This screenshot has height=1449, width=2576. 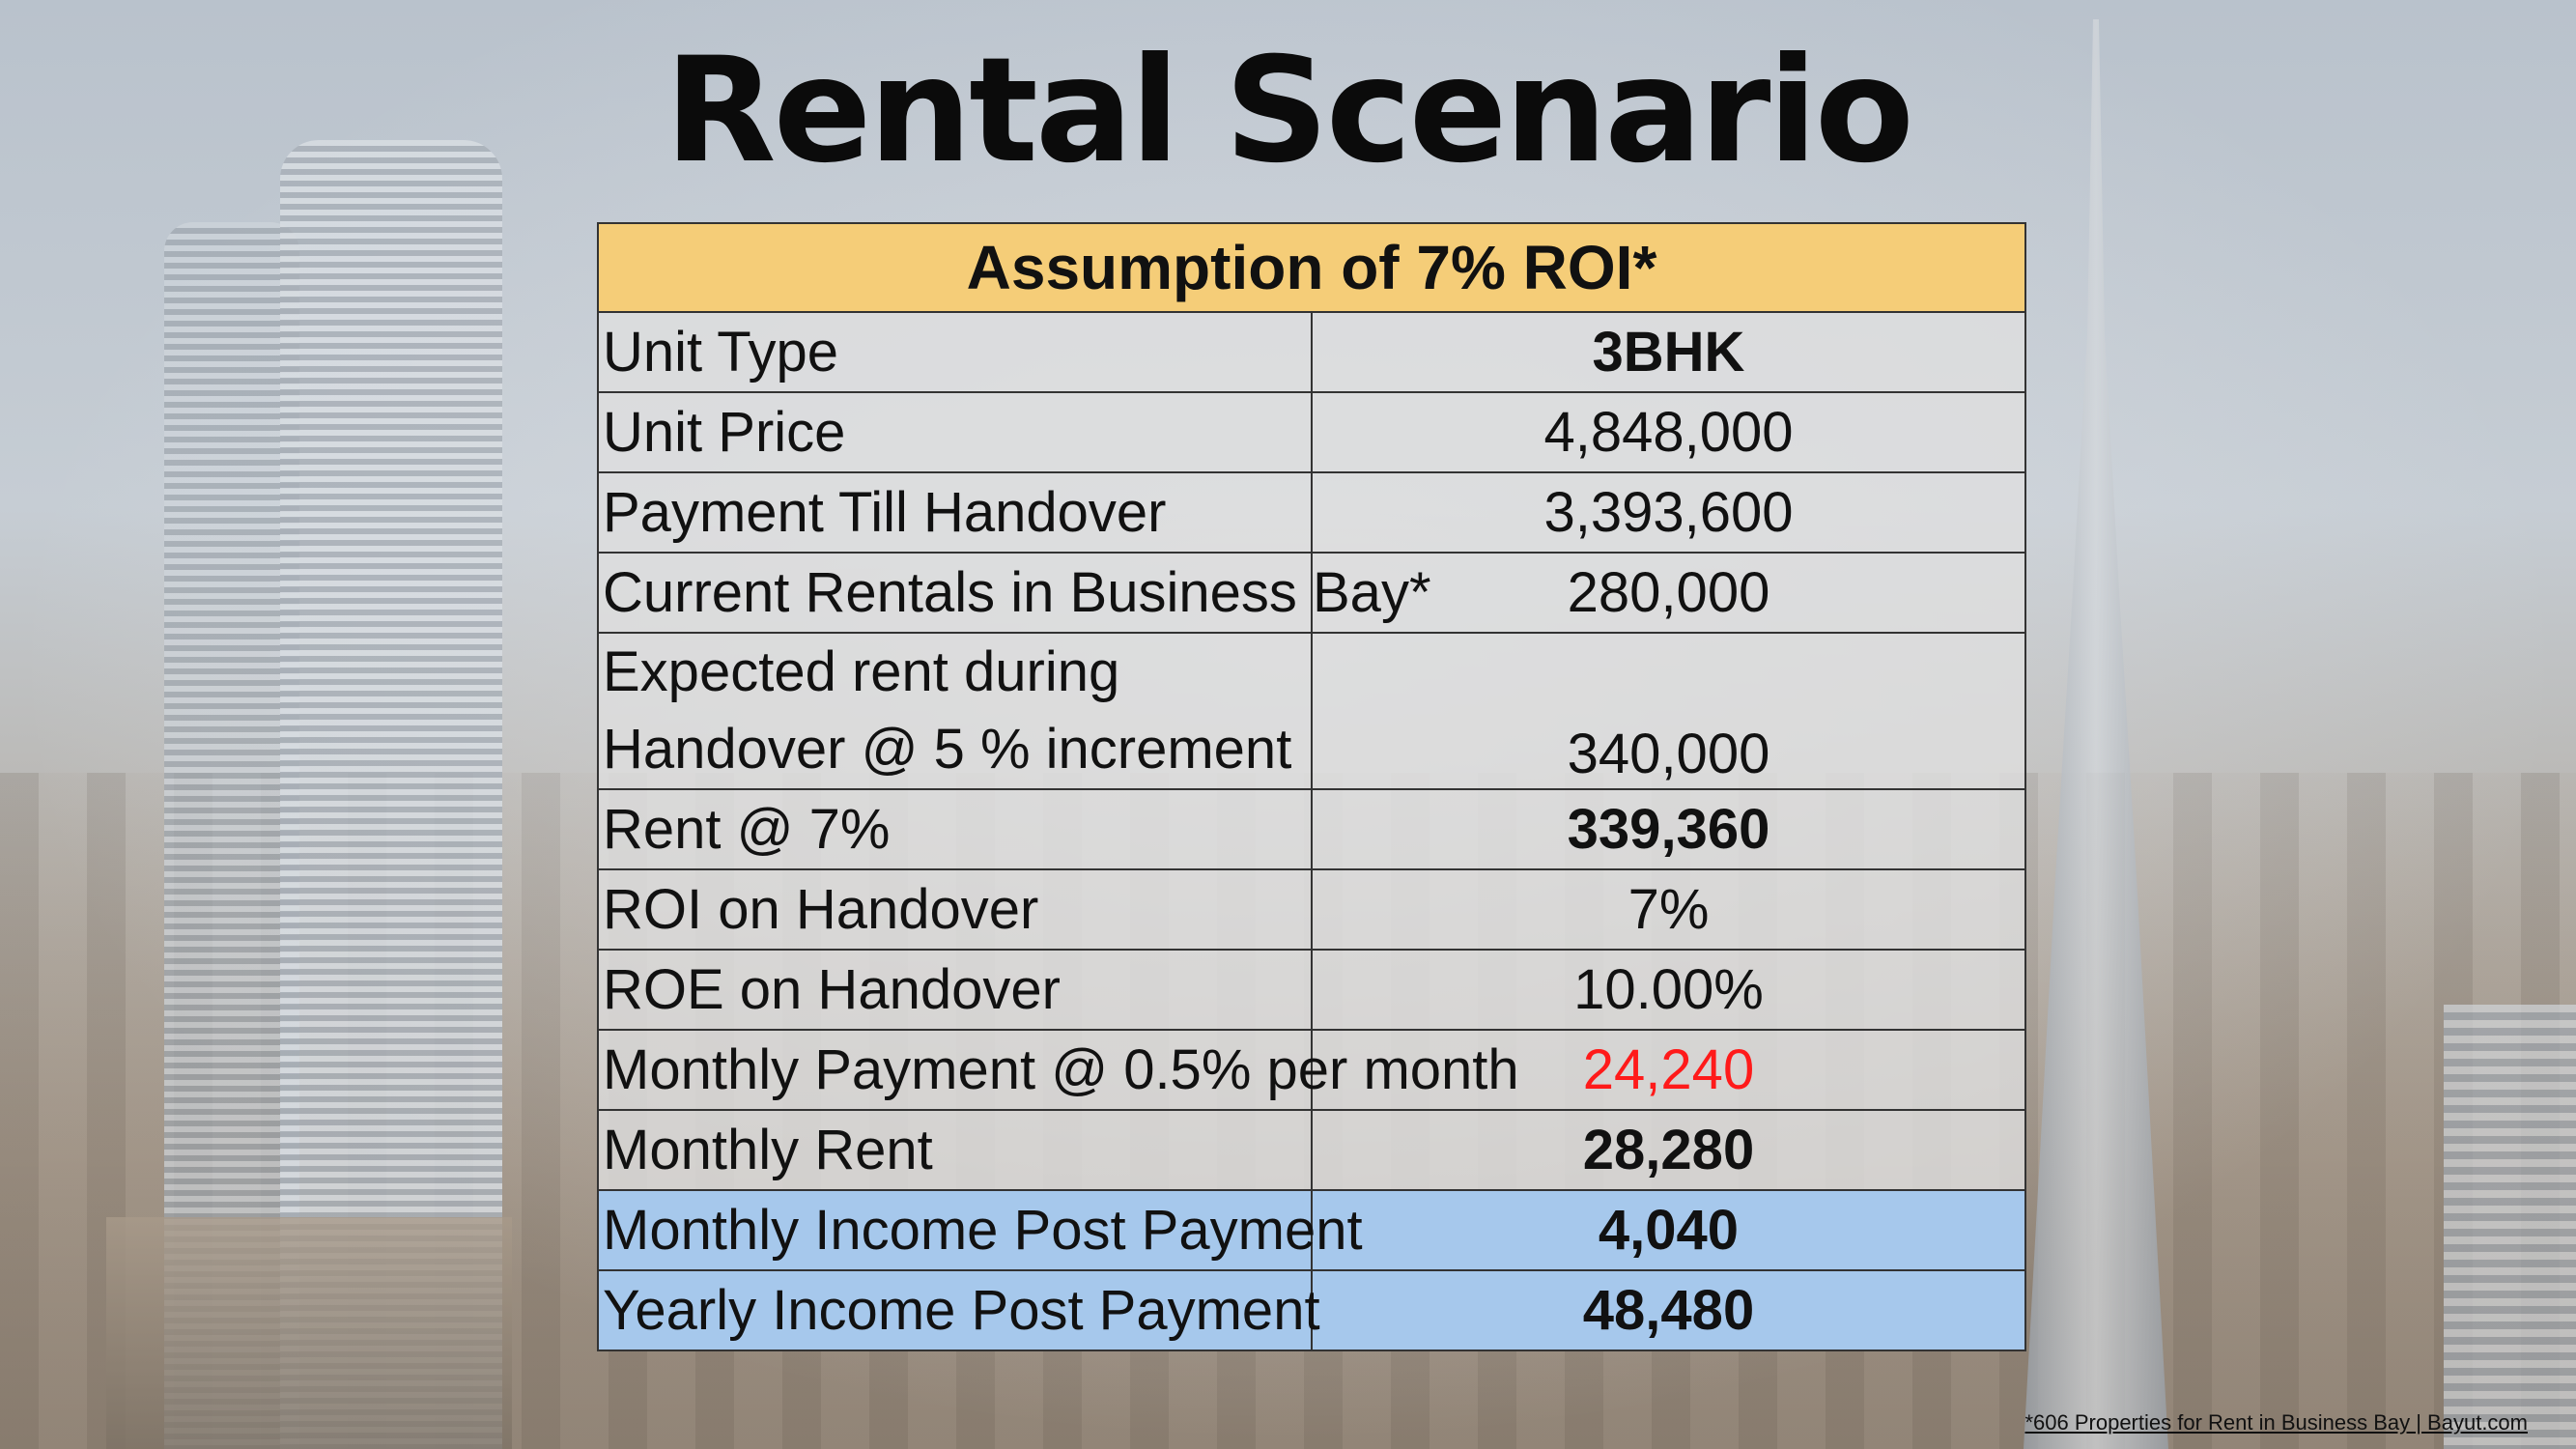 What do you see at coordinates (958, 1310) in the screenshot?
I see `row-label: Yearly Income Post Payment` at bounding box center [958, 1310].